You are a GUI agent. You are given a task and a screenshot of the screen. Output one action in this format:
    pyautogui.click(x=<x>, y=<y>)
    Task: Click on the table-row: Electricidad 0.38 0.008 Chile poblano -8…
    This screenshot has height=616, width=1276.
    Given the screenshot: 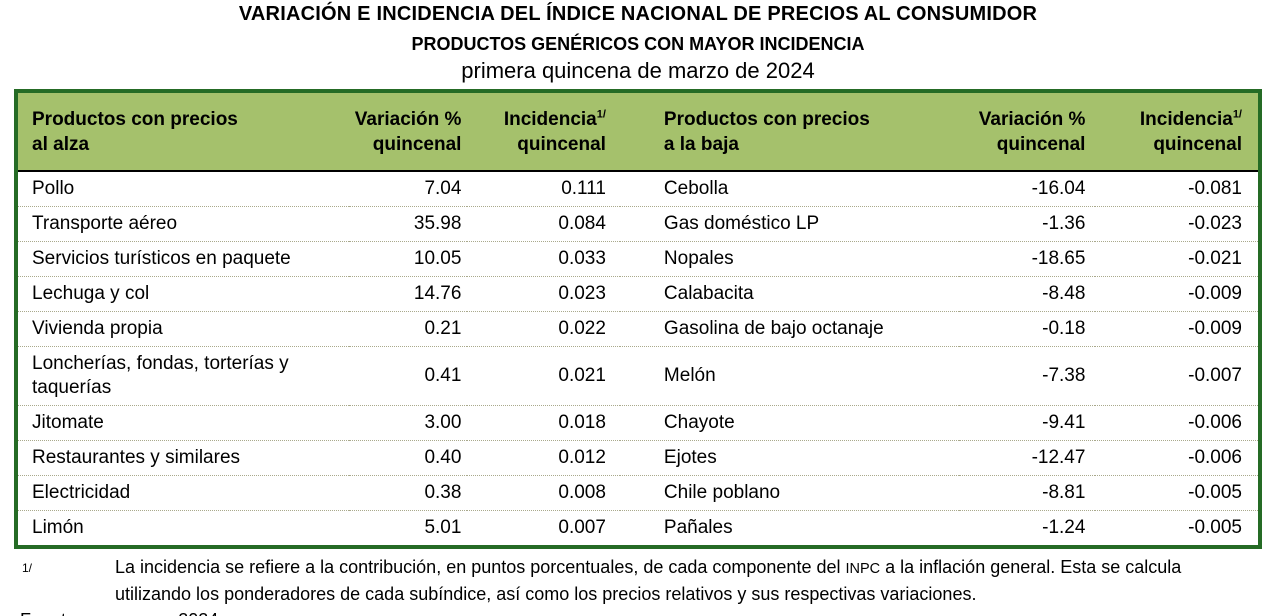 What is the action you would take?
    pyautogui.click(x=638, y=493)
    